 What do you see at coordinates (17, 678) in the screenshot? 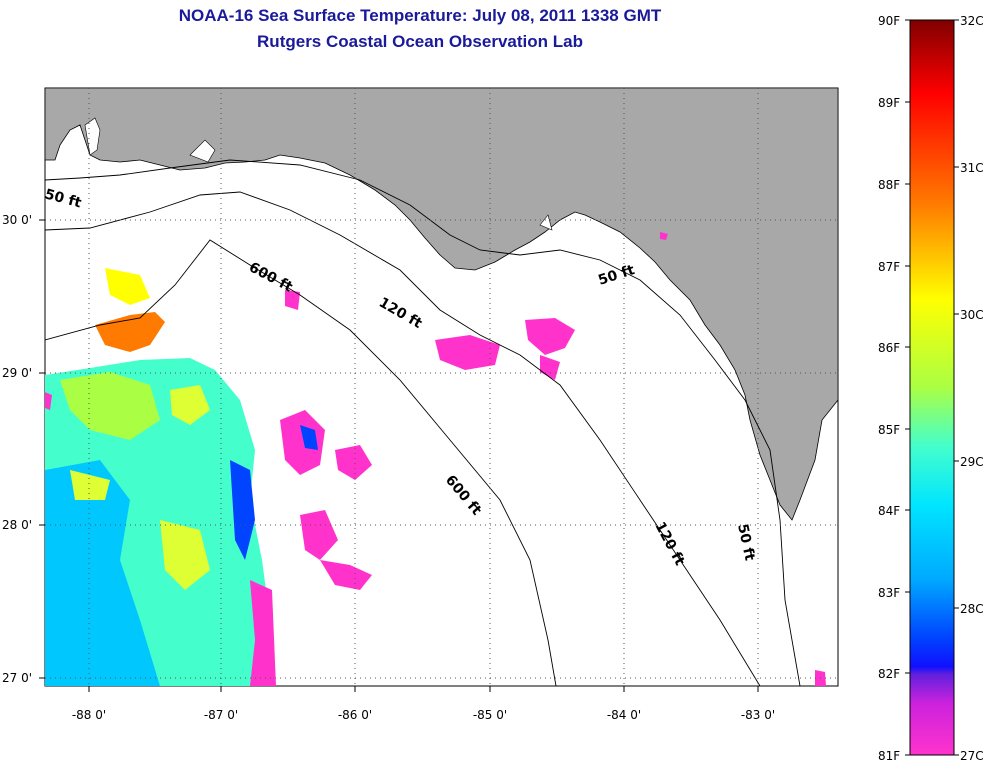
I see `lat-label: 27 0'` at bounding box center [17, 678].